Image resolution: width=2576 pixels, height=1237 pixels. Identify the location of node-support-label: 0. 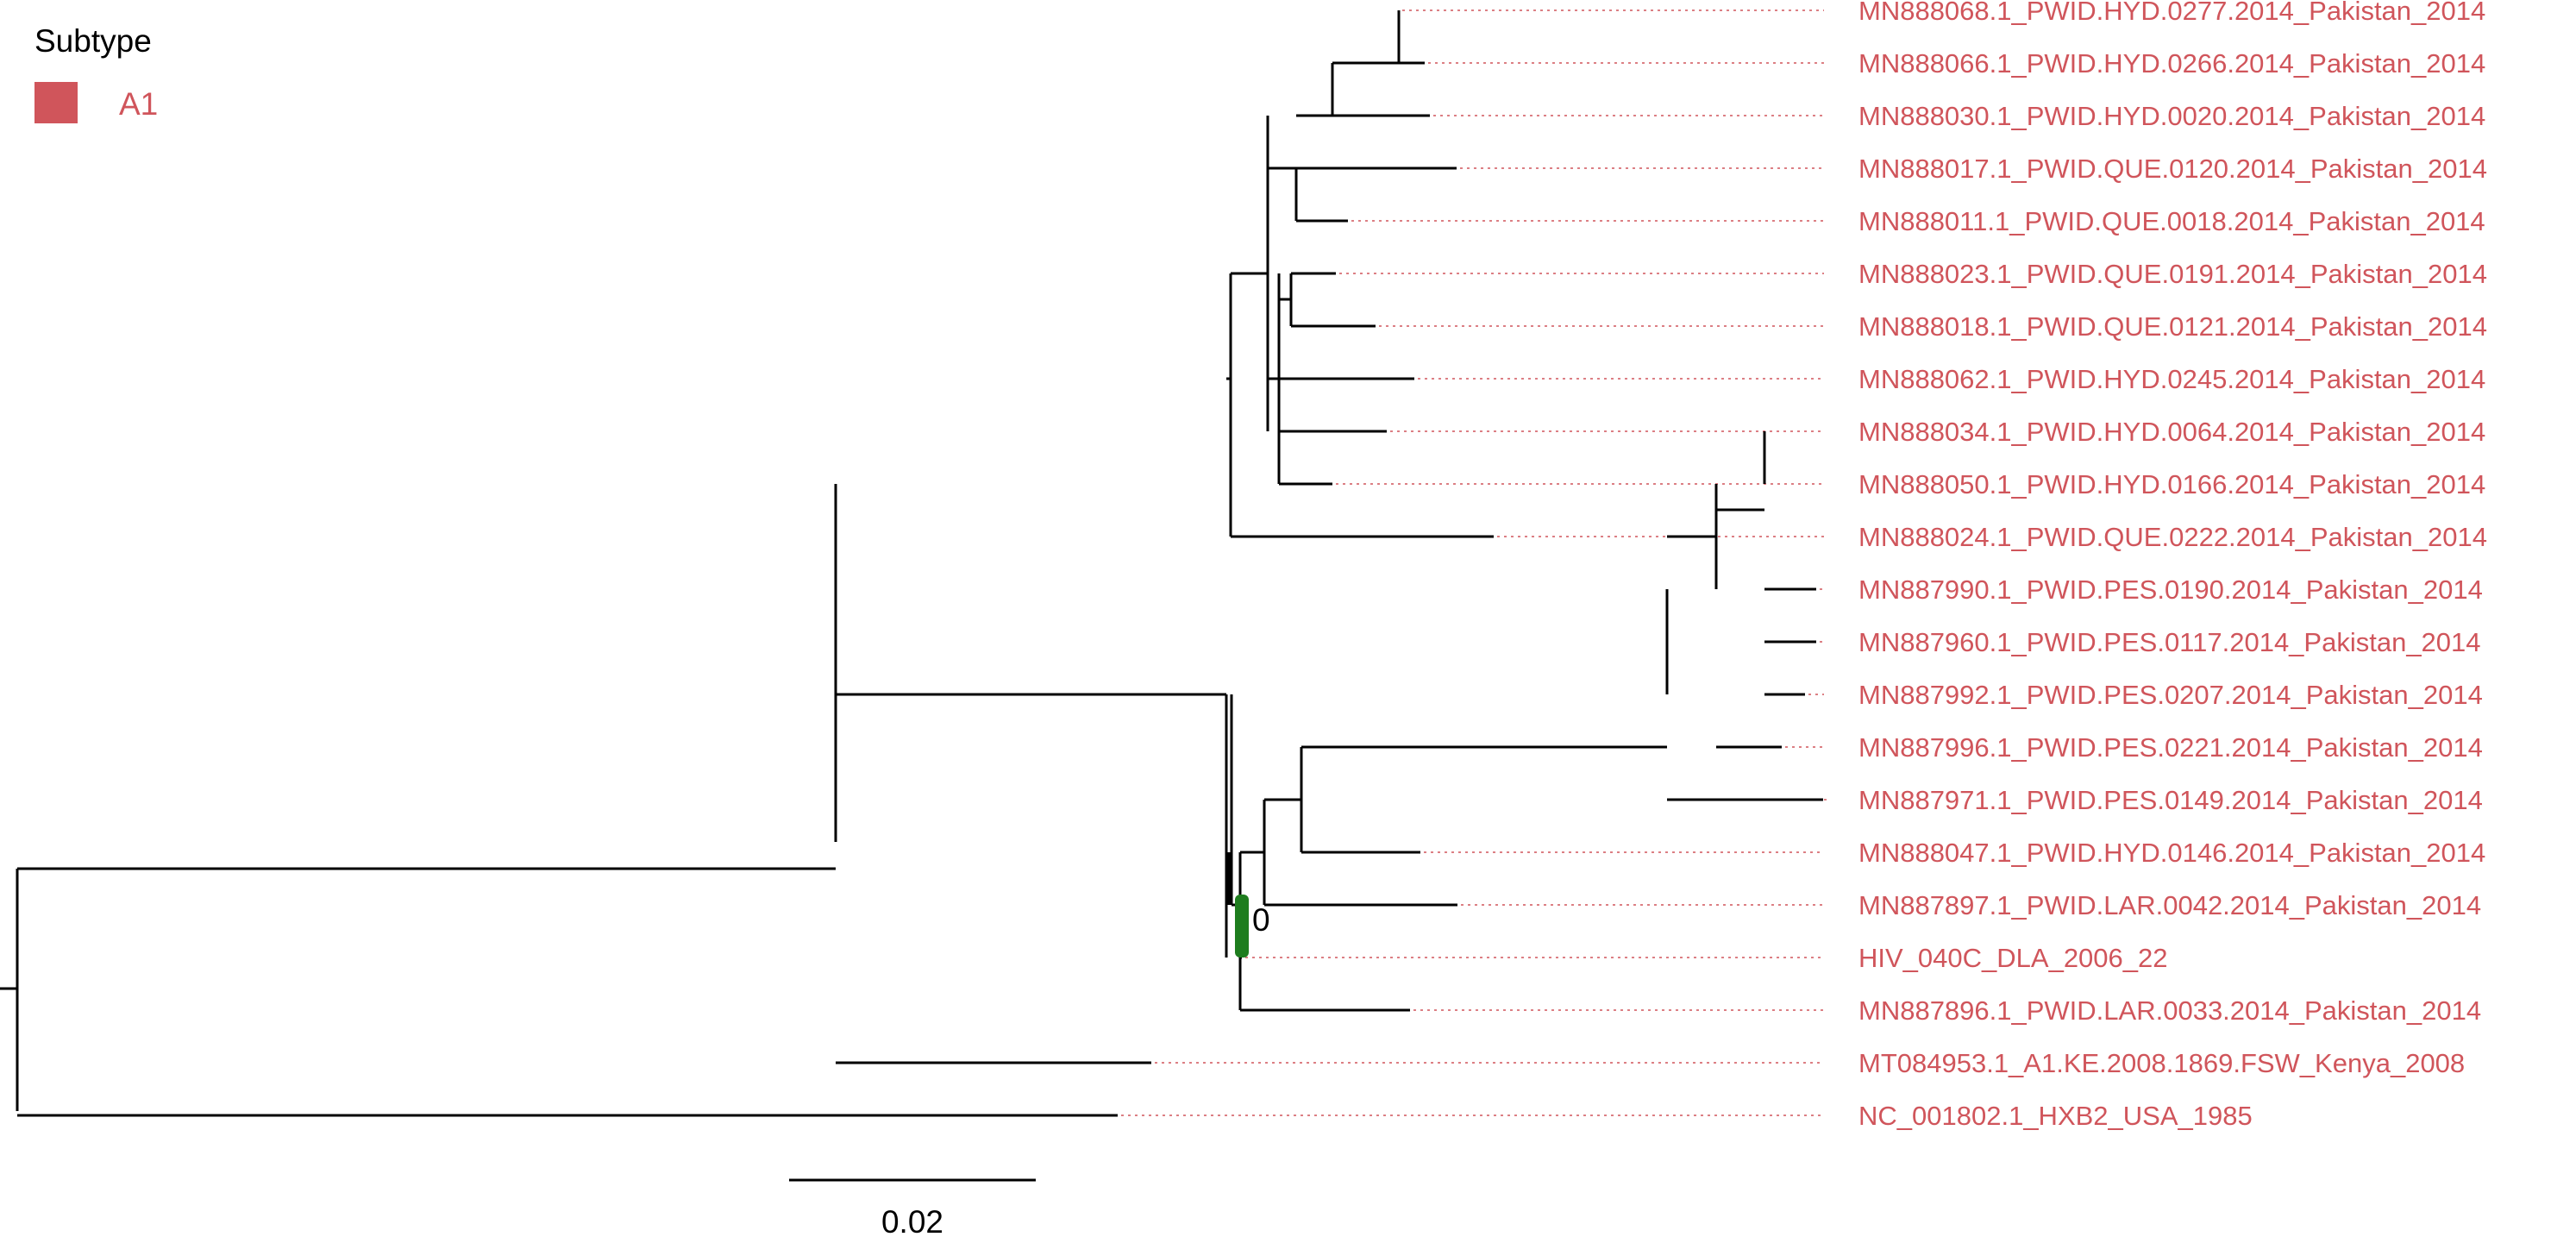
(1261, 920).